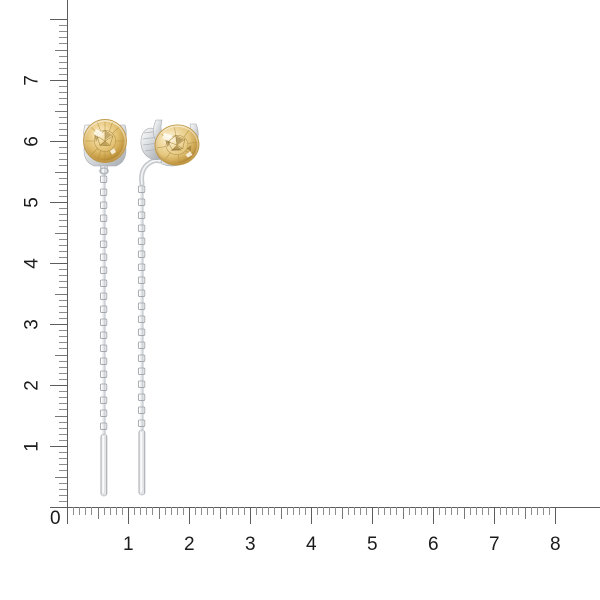 The width and height of the screenshot is (600, 600). I want to click on earring-left-gemstone, so click(105, 141).